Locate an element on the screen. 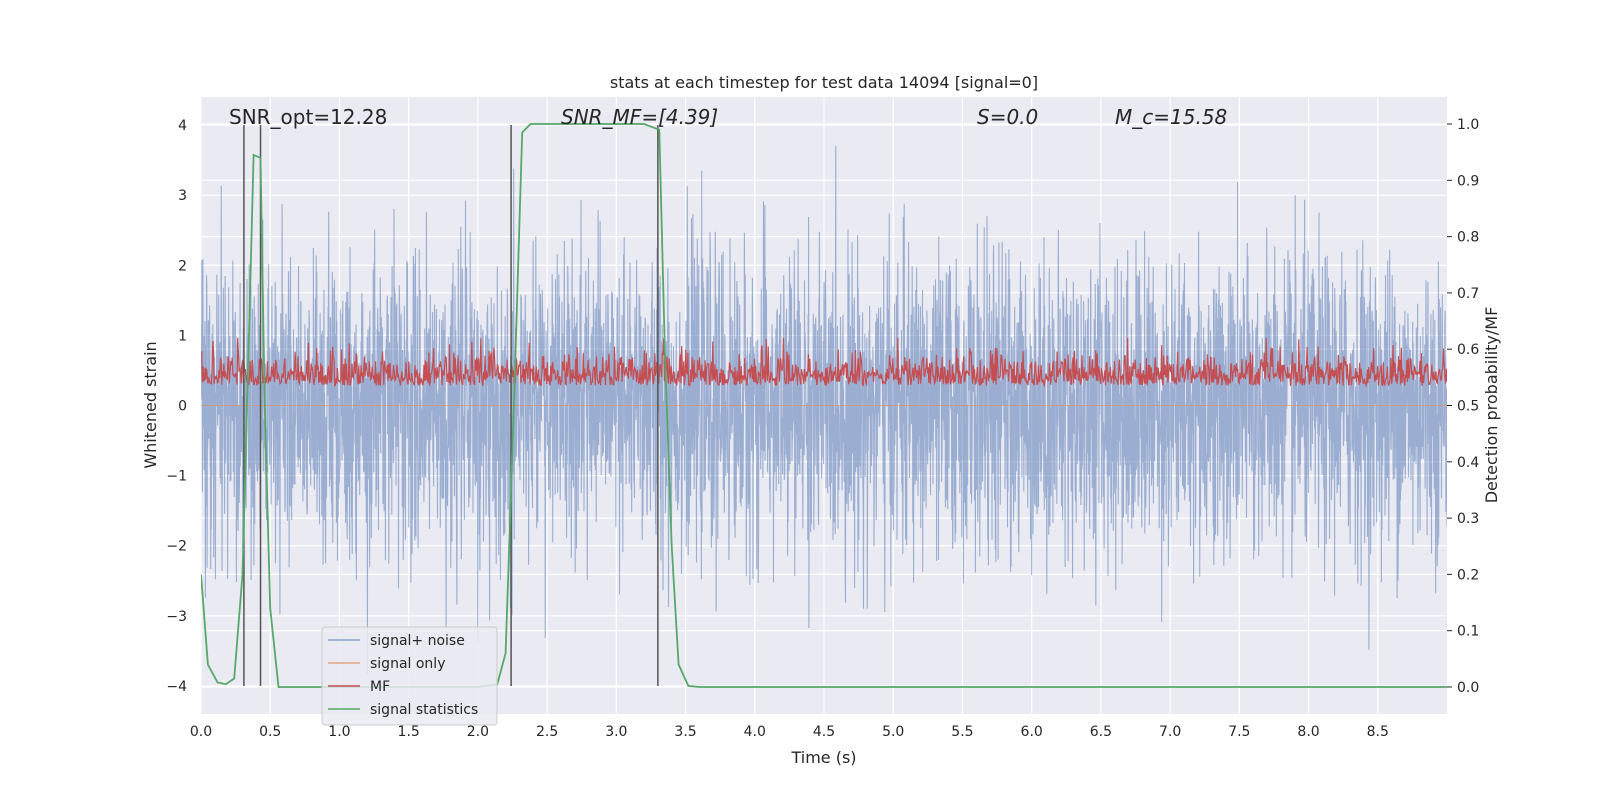  y2-tick-label: 0.3 is located at coordinates (1468, 519).